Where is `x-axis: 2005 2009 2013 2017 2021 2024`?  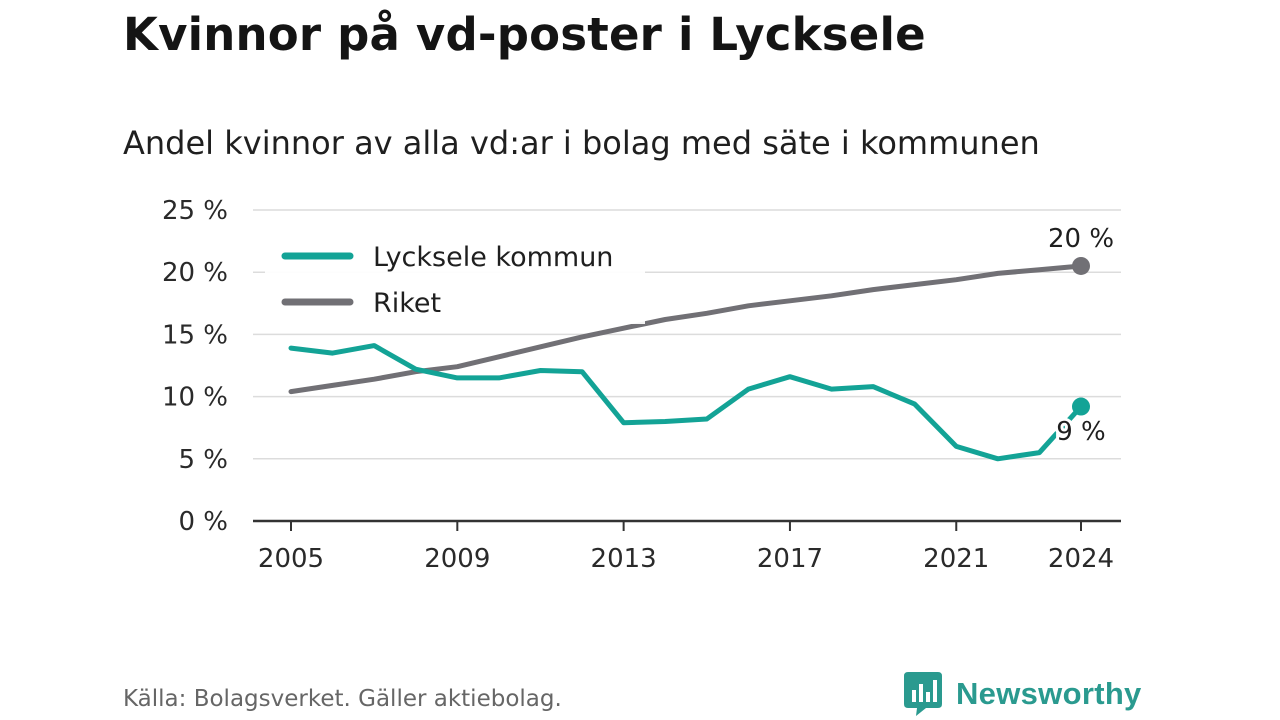 x-axis: 2005 2009 2013 2017 2021 2024 is located at coordinates (687, 546).